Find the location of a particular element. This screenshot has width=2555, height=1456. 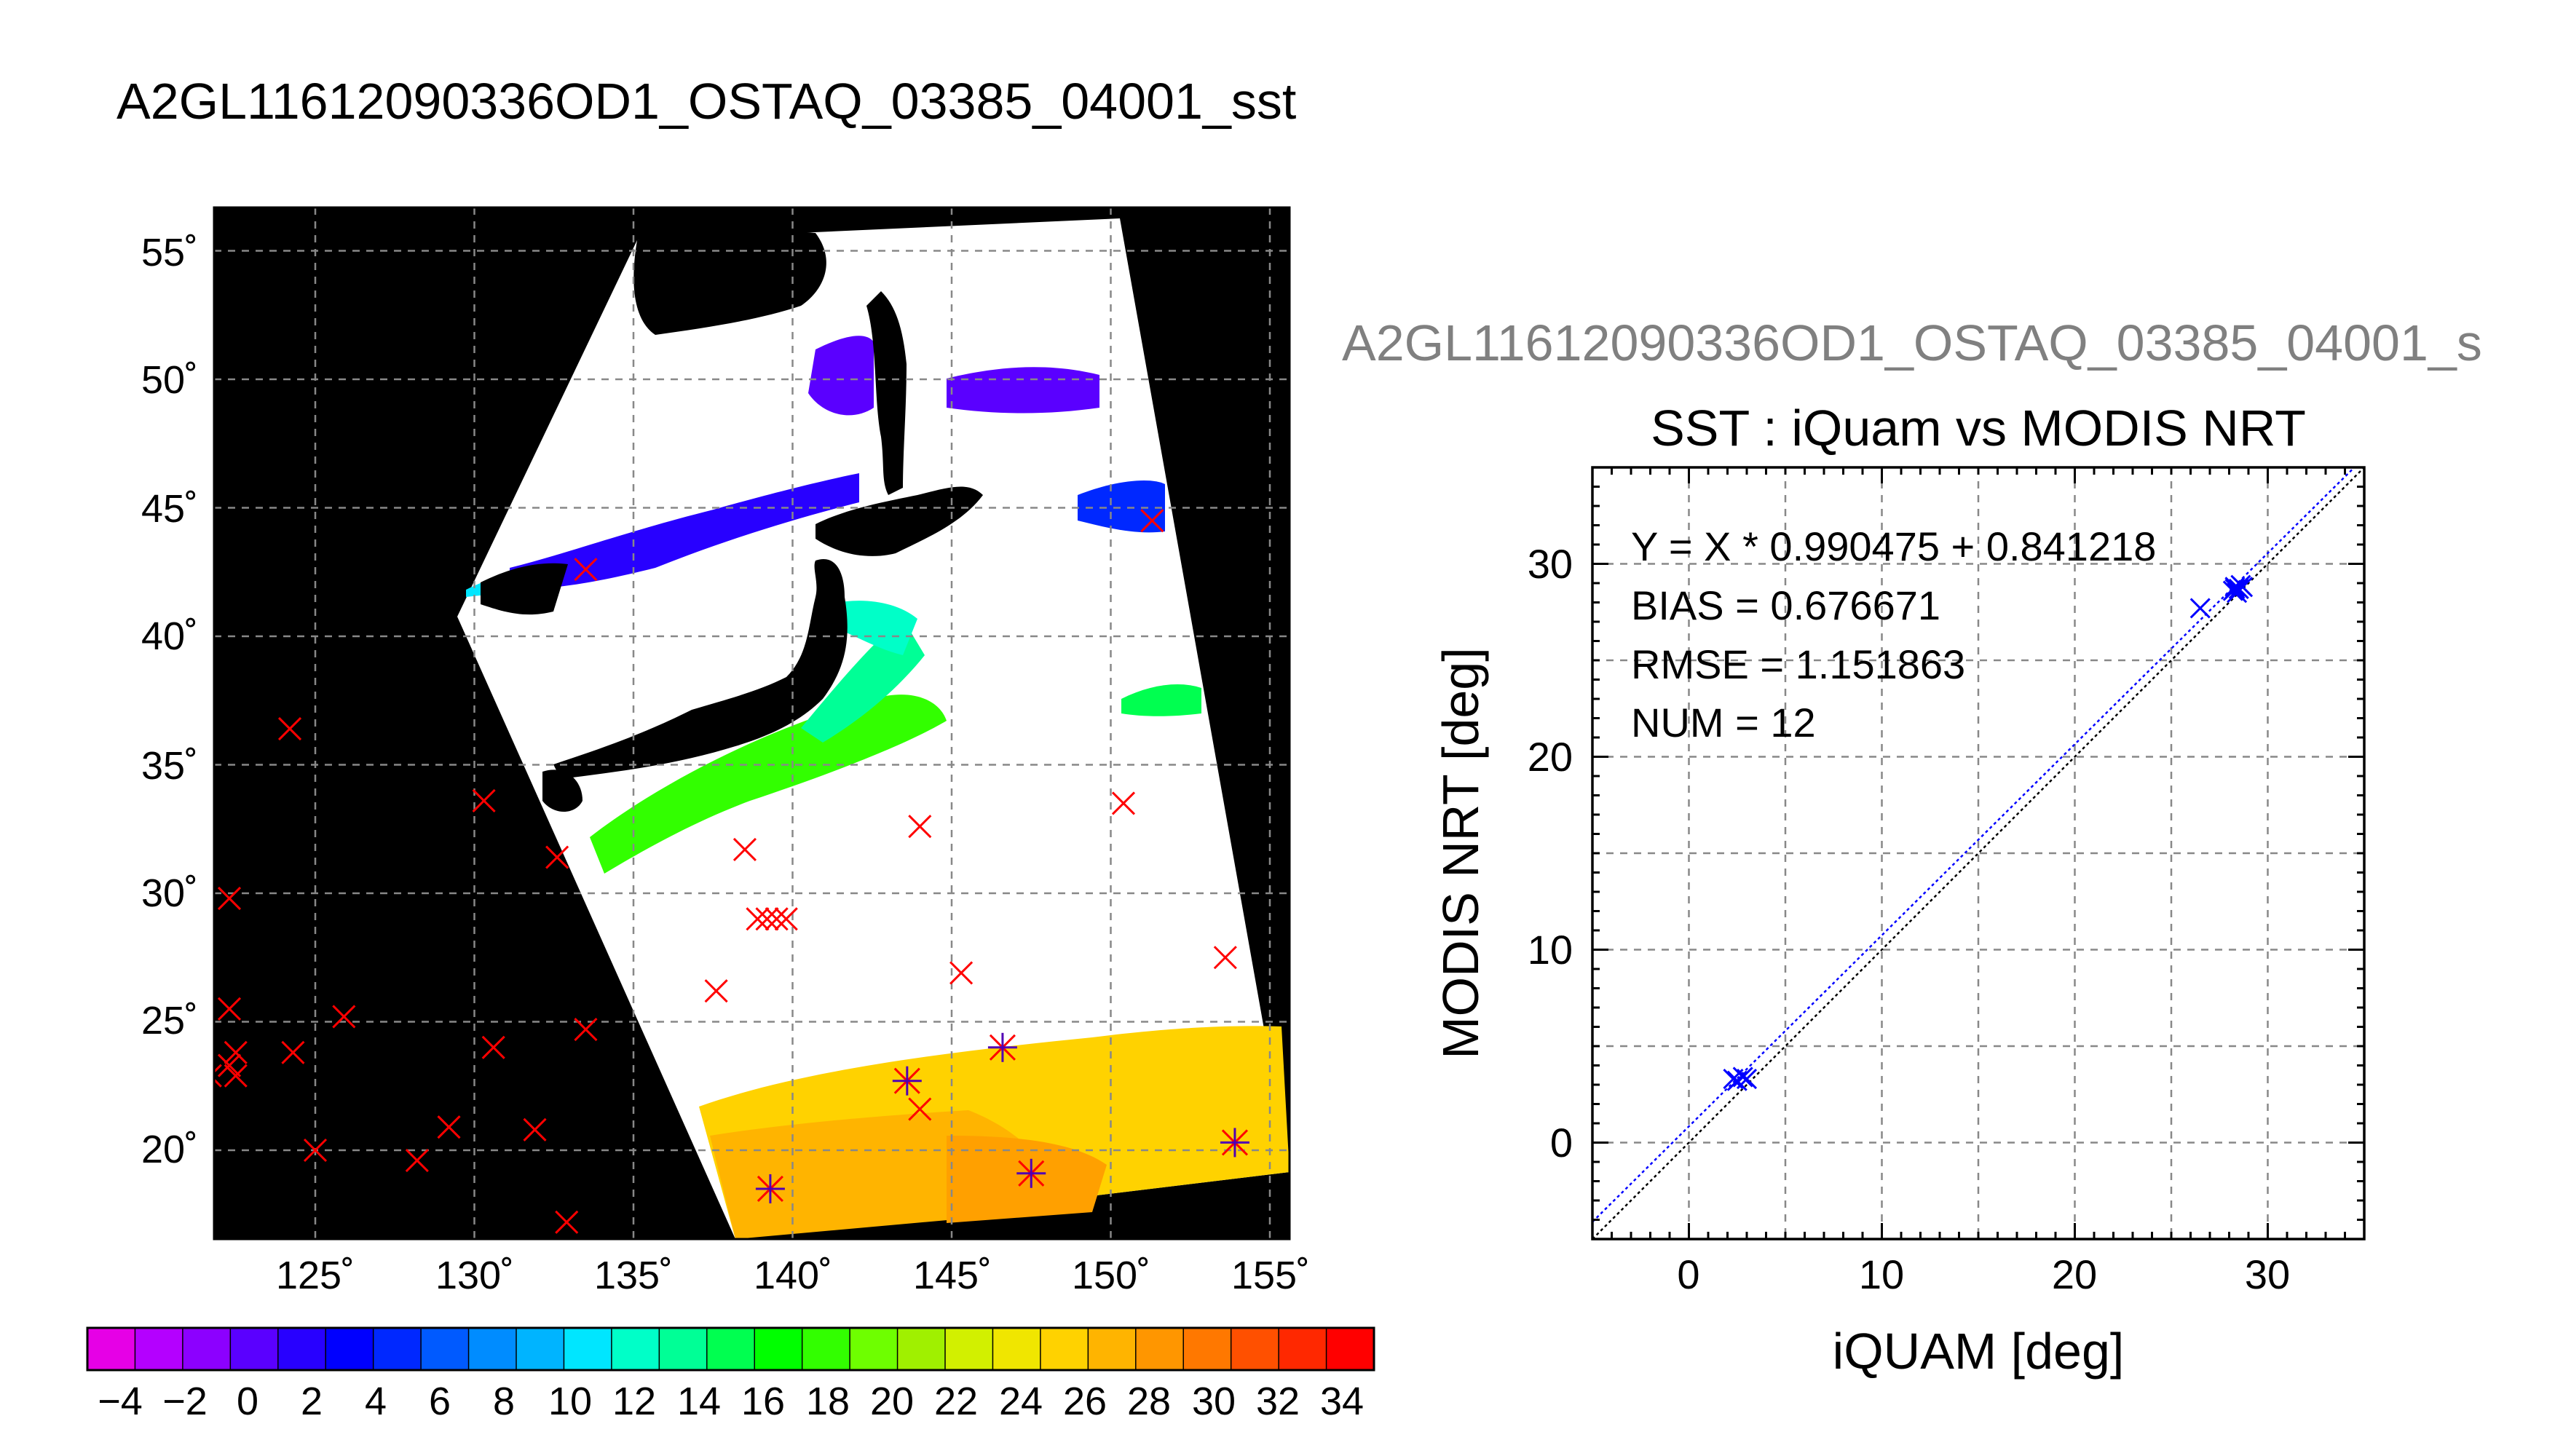

sst-east-blue is located at coordinates (1121, 506).